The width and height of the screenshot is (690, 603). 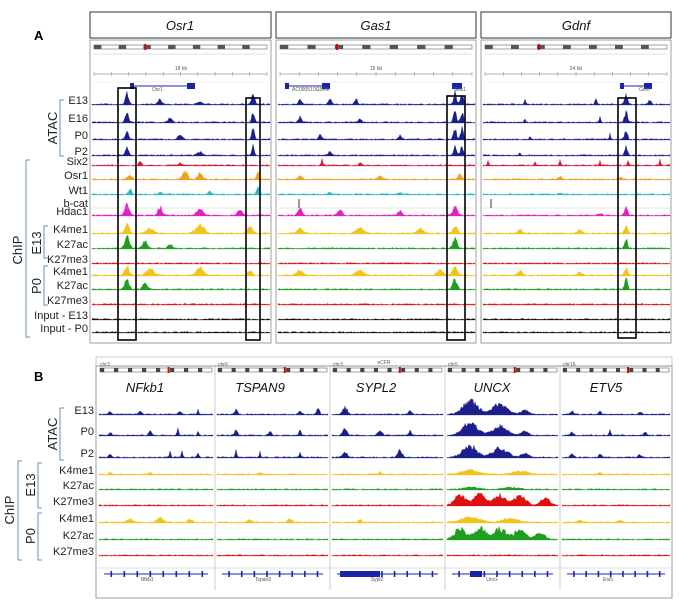 I want to click on signal-b-row4-c2, so click(x=387, y=489).